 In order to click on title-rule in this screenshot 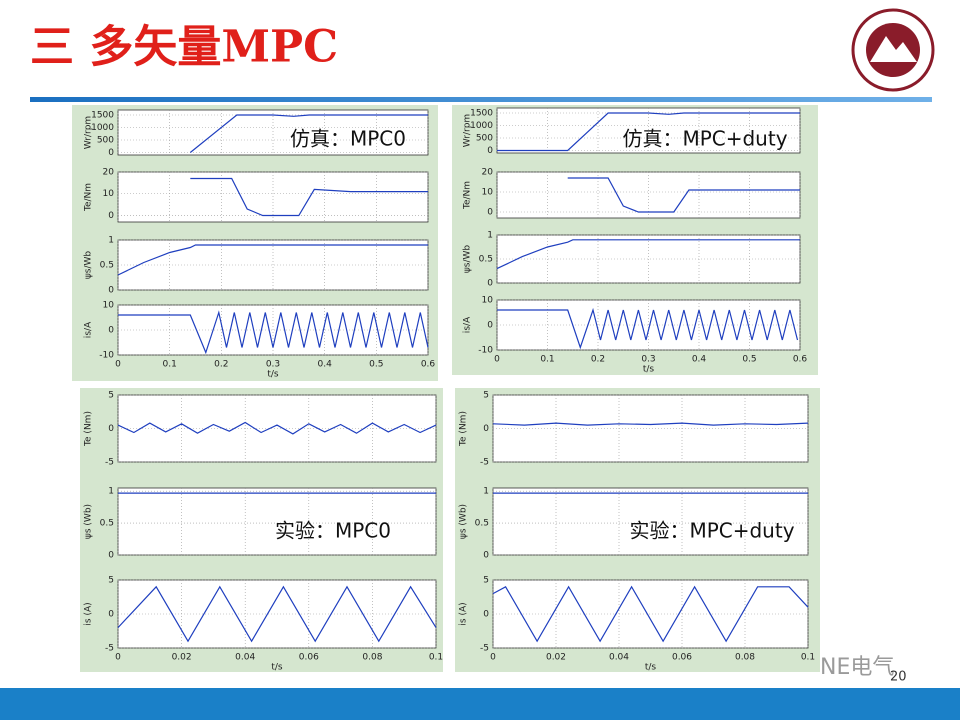, I will do `click(481, 99)`.